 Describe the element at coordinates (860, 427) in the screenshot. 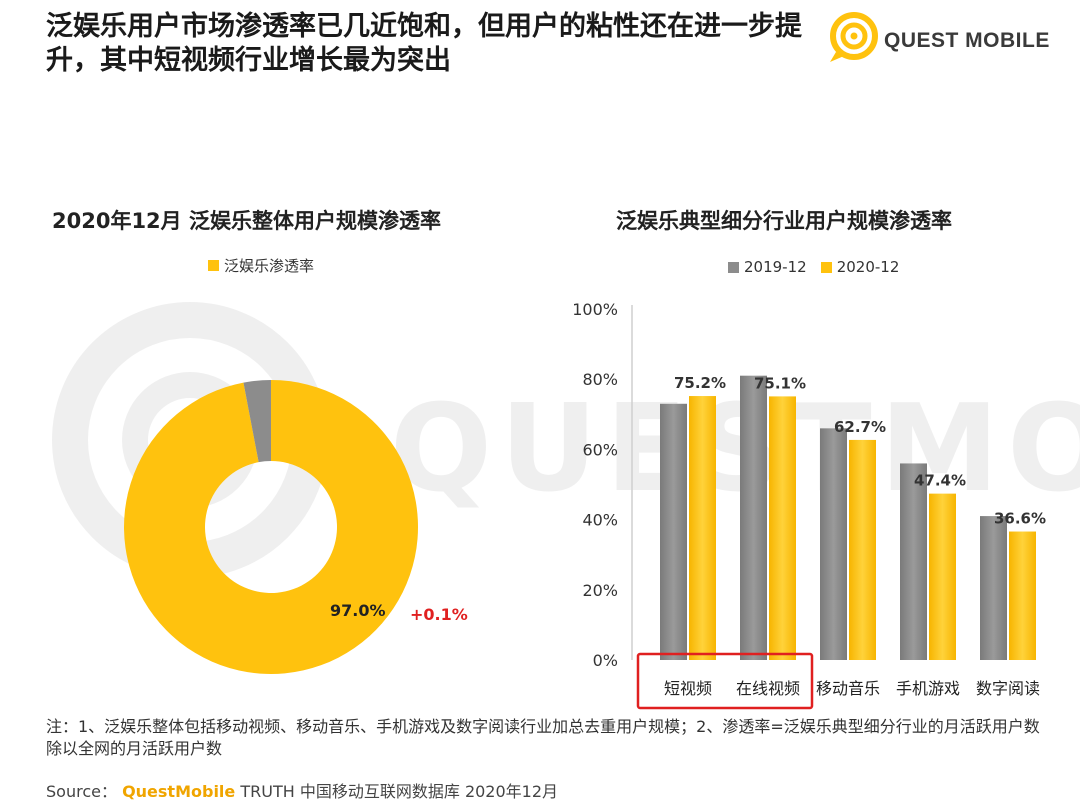

I see `bar-data-label: 62.7%` at that location.